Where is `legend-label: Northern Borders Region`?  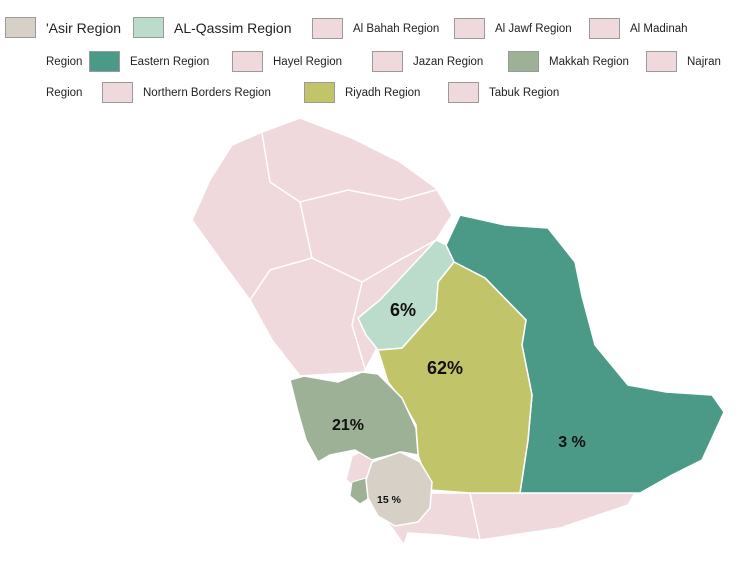 legend-label: Northern Borders Region is located at coordinates (207, 92).